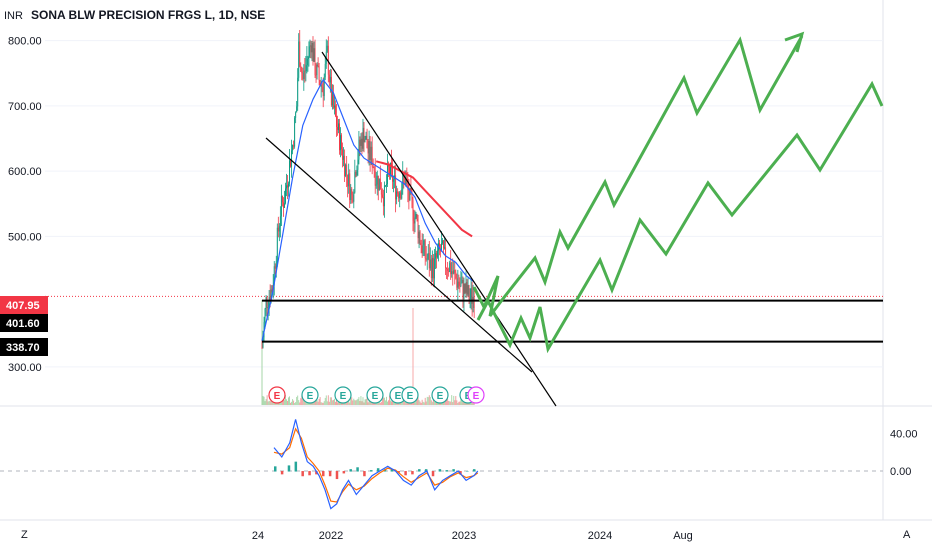 This screenshot has width=932, height=550. Describe the element at coordinates (572, 321) in the screenshot. I see `support-levels` at that location.